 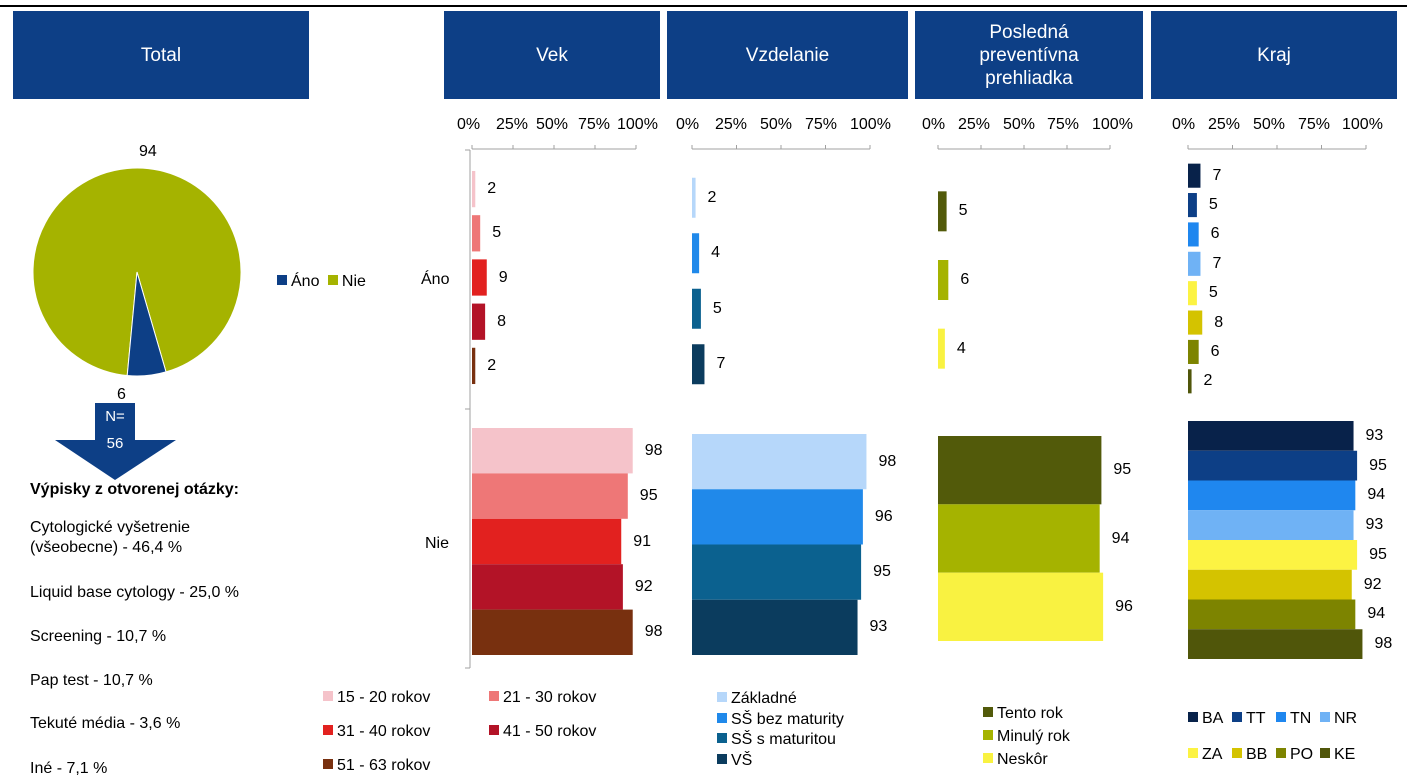 What do you see at coordinates (1030, 713) in the screenshot?
I see `legend-label: Tento rok` at bounding box center [1030, 713].